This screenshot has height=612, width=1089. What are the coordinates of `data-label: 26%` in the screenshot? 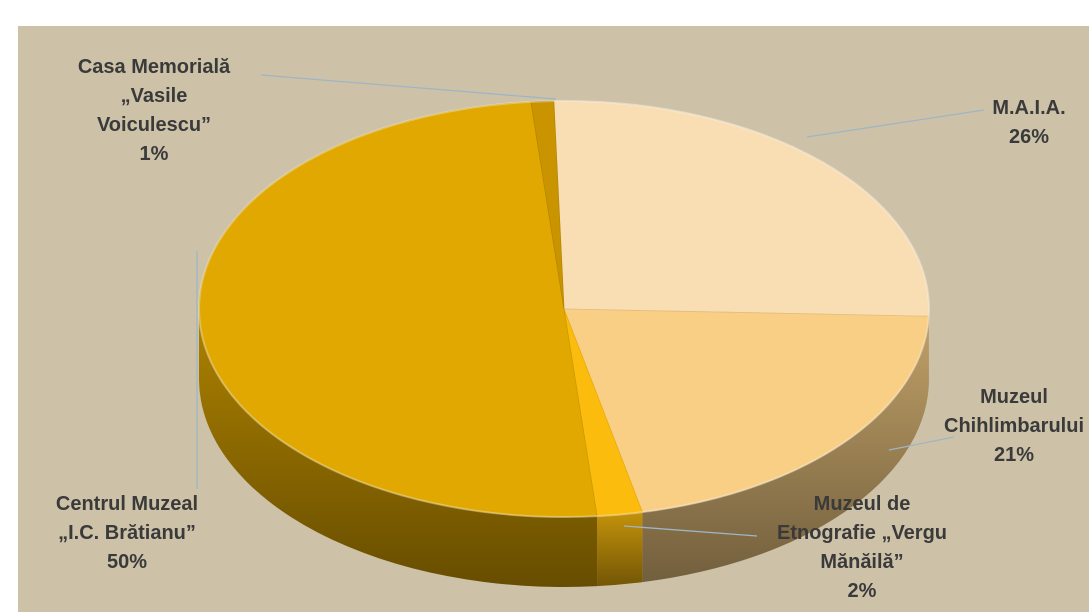 It's located at (1029, 137).